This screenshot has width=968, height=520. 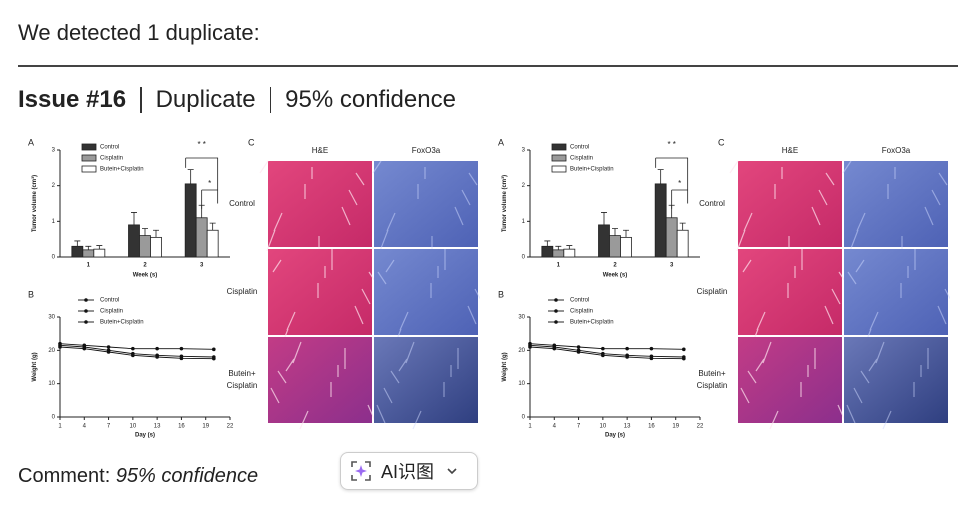 What do you see at coordinates (230, 427) in the screenshot?
I see `label: 22` at bounding box center [230, 427].